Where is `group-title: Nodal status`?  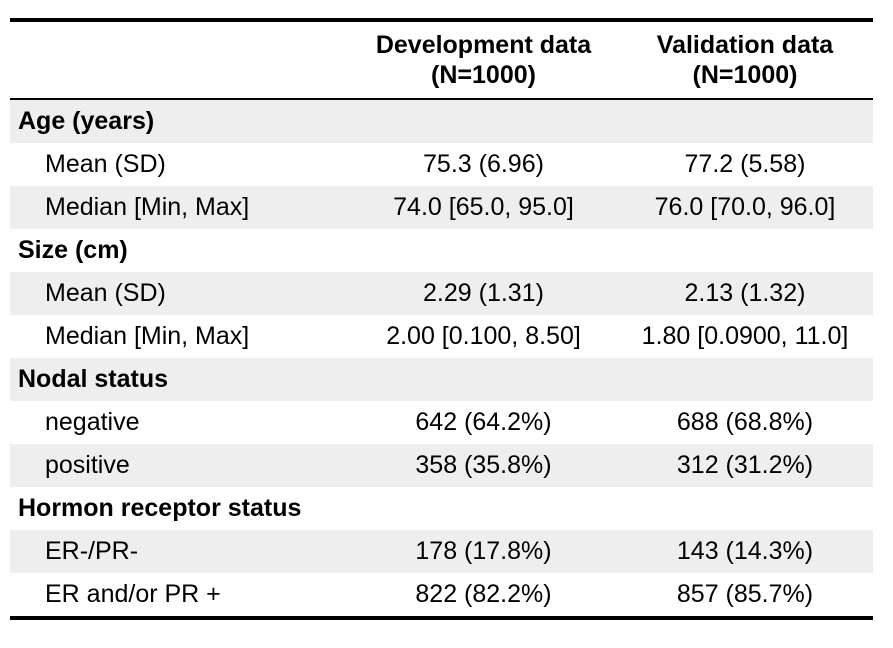 group-title: Nodal status is located at coordinates (441, 379).